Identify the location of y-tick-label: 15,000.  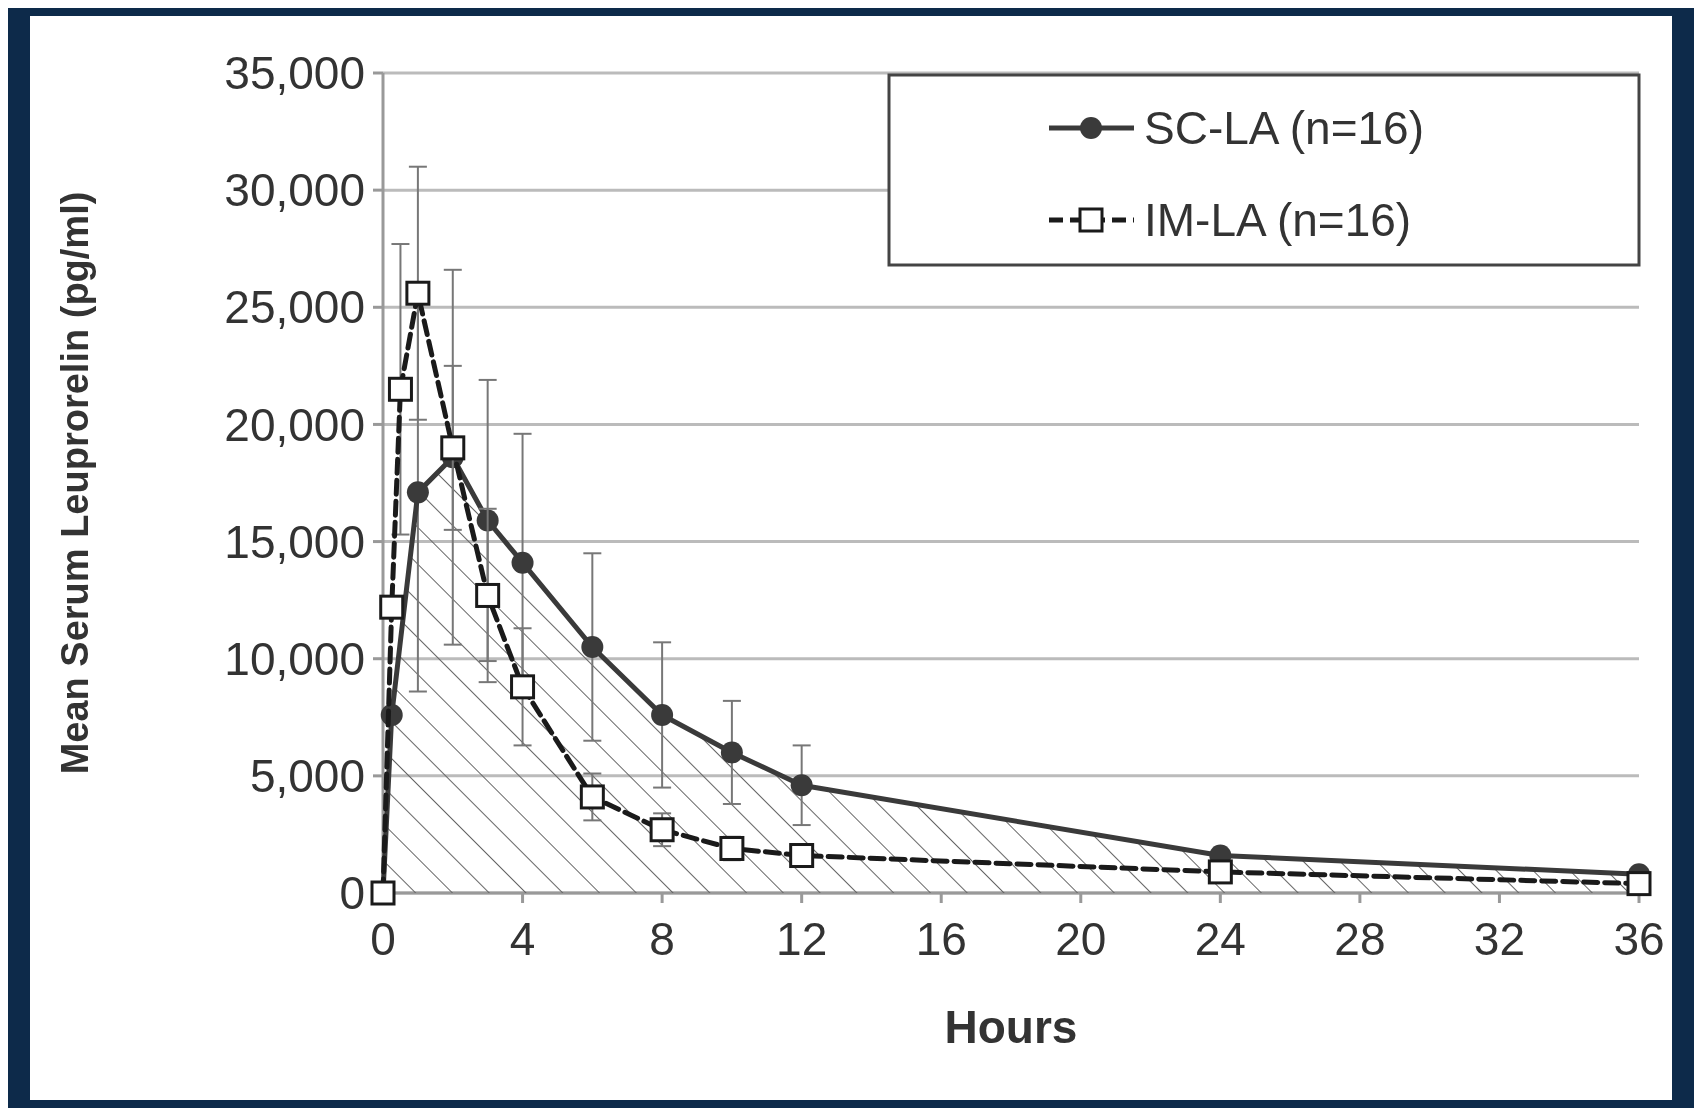
(294, 541).